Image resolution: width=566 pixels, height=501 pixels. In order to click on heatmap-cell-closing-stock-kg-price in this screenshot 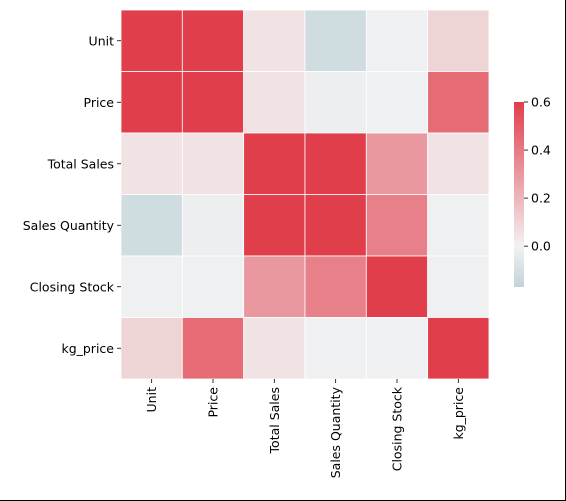, I will do `click(458, 286)`.